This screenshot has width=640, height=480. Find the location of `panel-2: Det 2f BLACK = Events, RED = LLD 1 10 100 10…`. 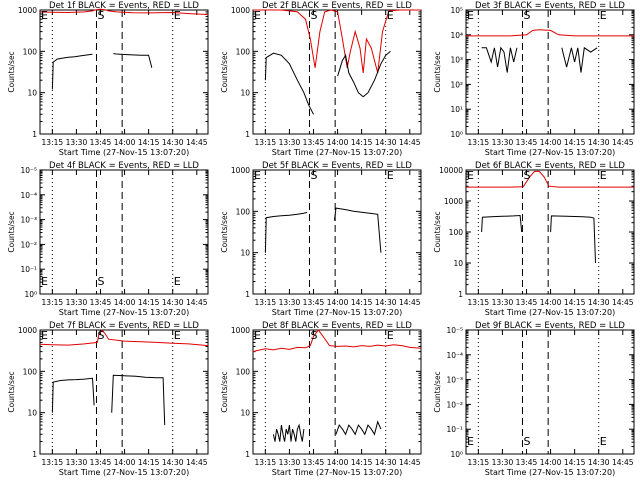

panel-2: Det 2f BLACK = Events, RED = LLD 1 10 100 10… is located at coordinates (321, 79).